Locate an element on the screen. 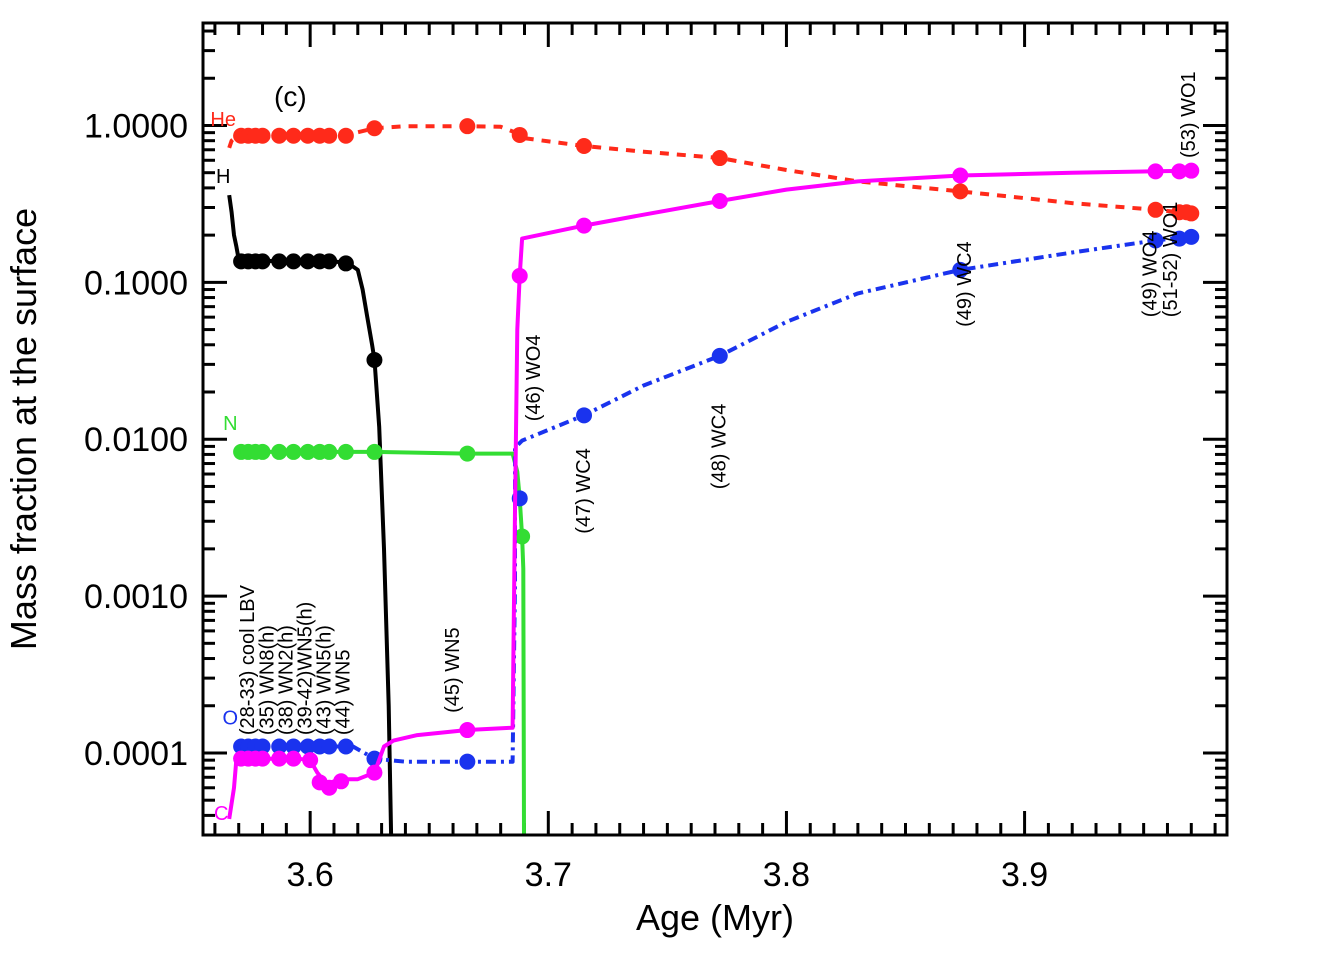 The image size is (1334, 972). series-line-He is located at coordinates (709, 170).